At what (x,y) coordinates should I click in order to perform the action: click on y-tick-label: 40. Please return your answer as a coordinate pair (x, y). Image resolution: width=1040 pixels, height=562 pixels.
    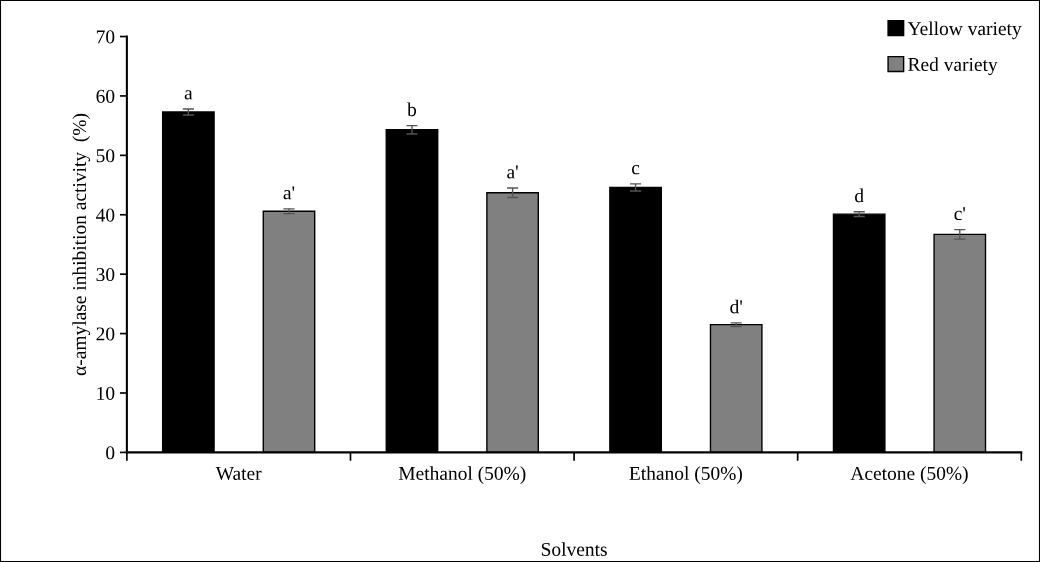
    Looking at the image, I should click on (105, 215).